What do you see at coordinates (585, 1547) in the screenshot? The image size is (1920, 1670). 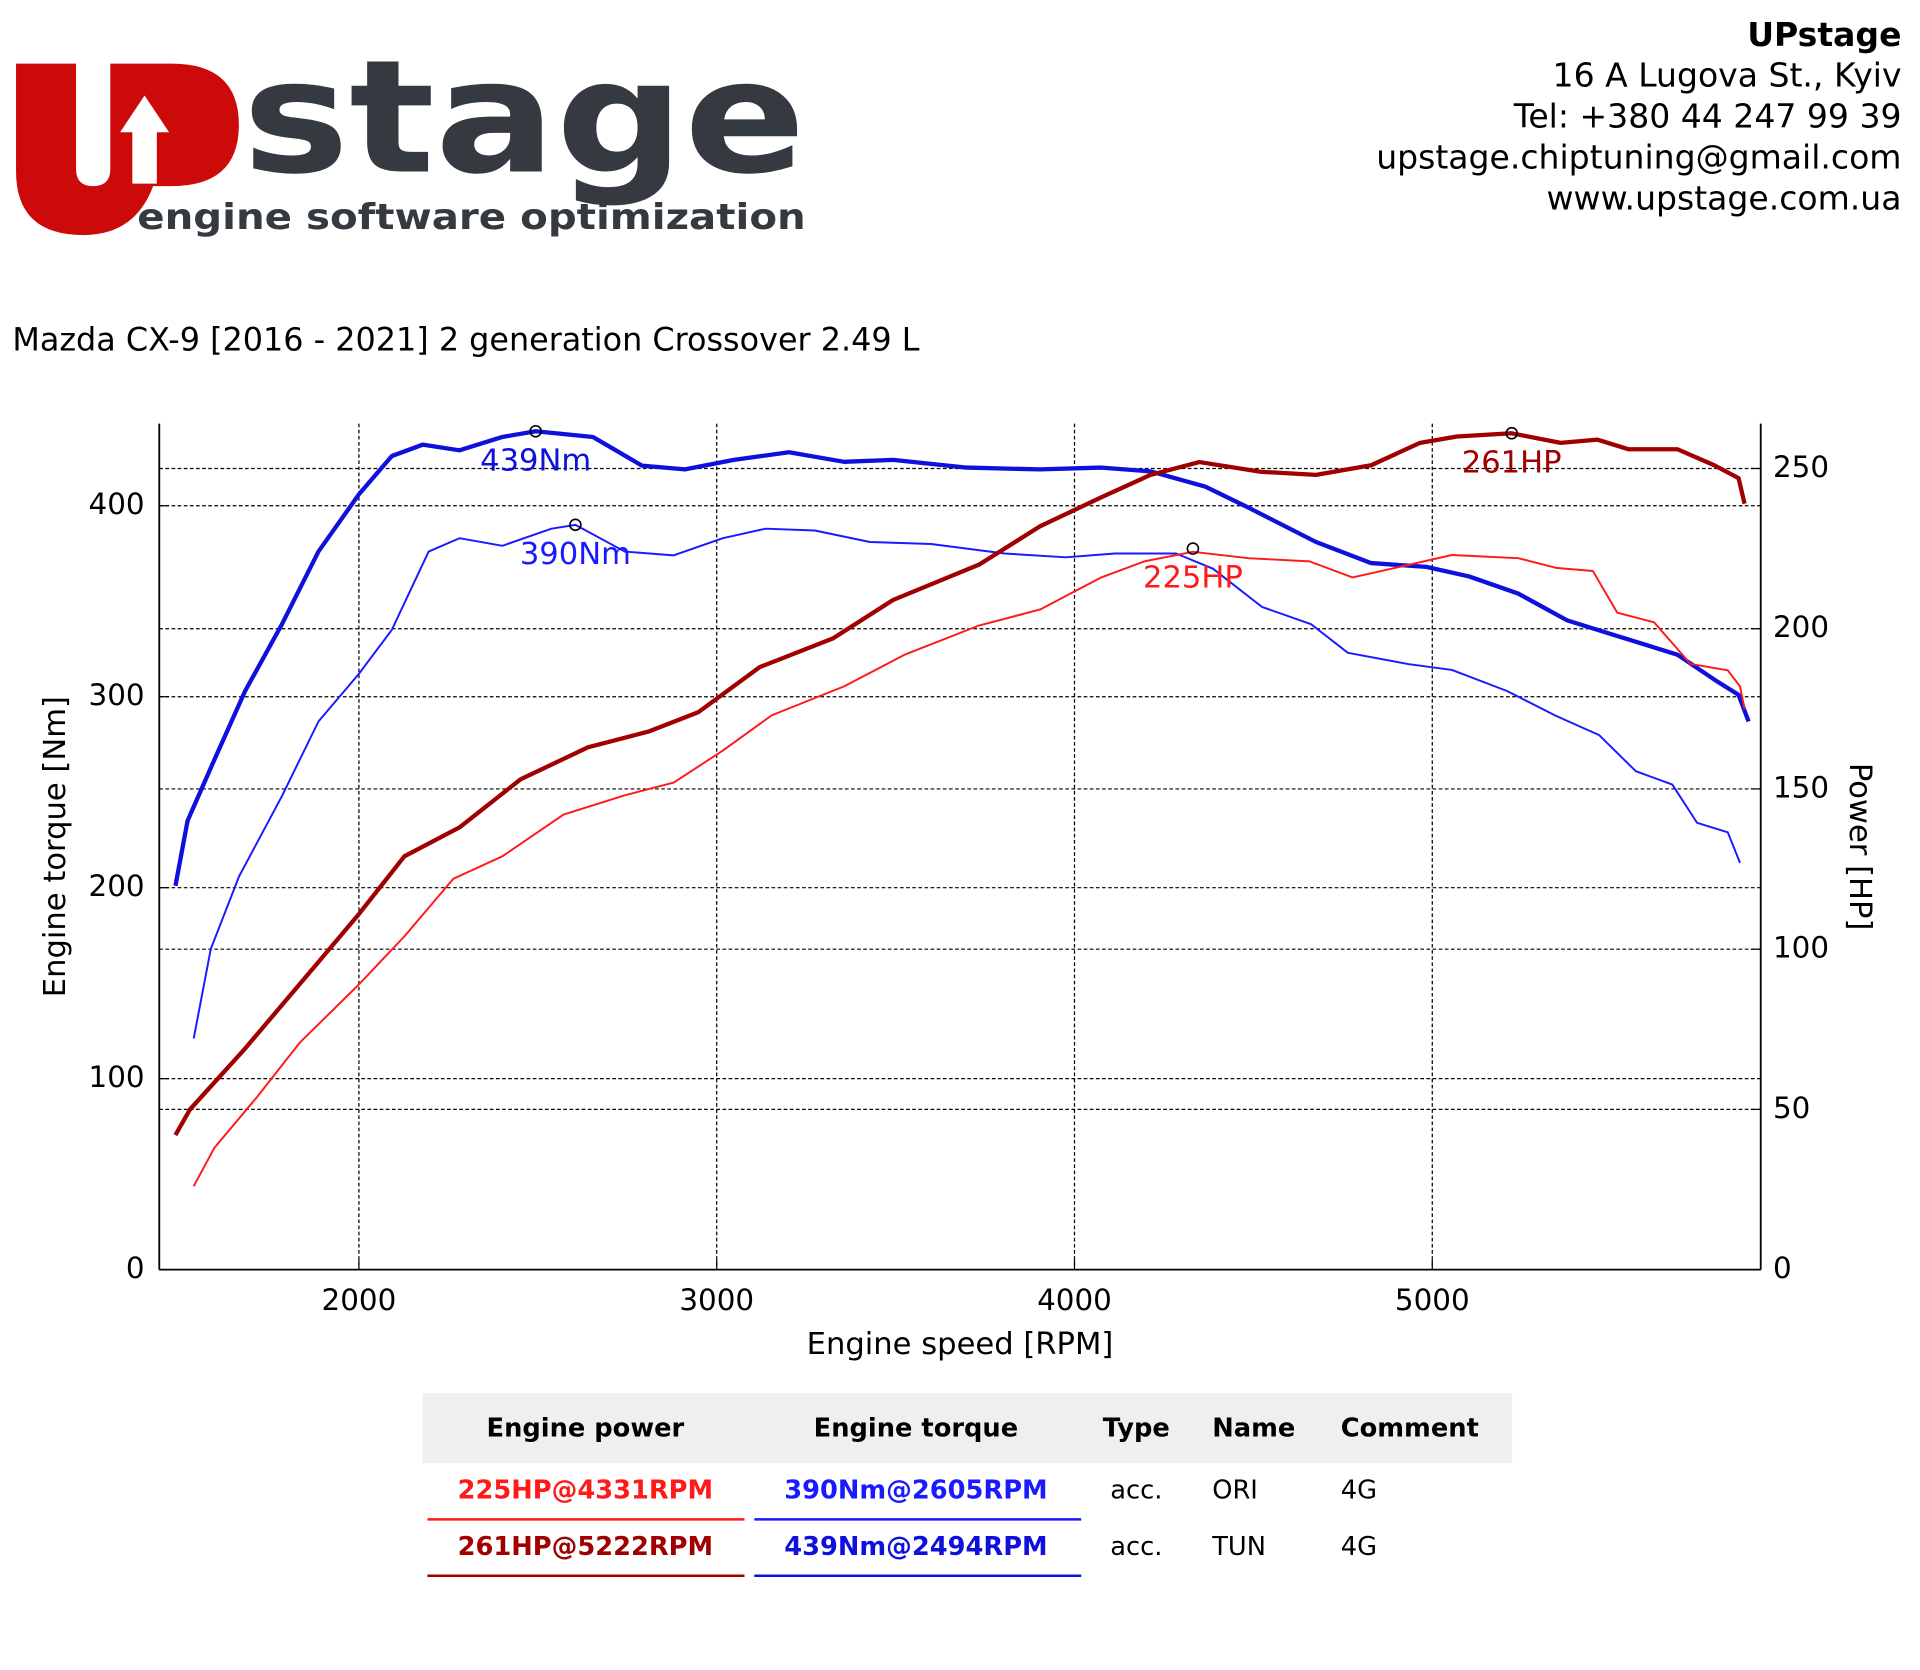 I see `table-cell: 261HP@5222RPM` at bounding box center [585, 1547].